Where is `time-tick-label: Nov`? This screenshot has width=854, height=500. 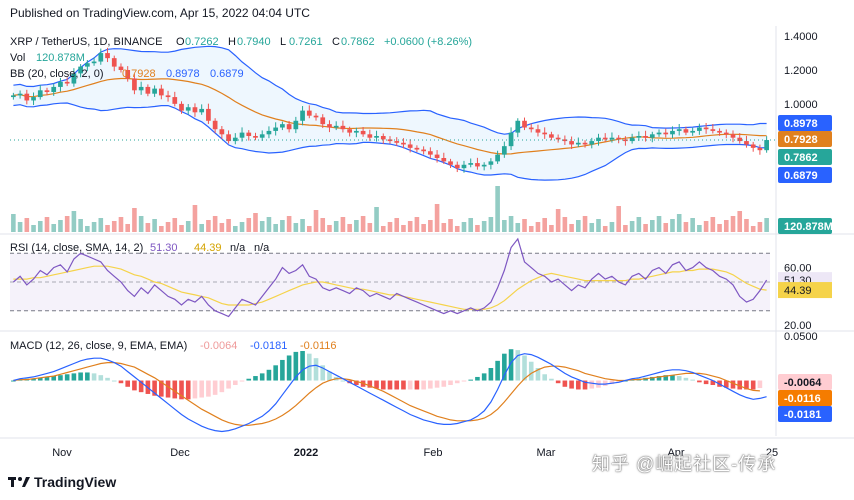
time-tick-label: Nov is located at coordinates (62, 453).